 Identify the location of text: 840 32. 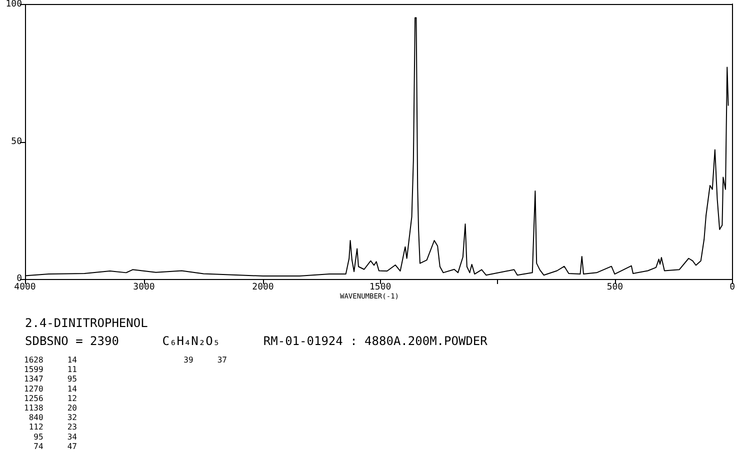
(51, 417).